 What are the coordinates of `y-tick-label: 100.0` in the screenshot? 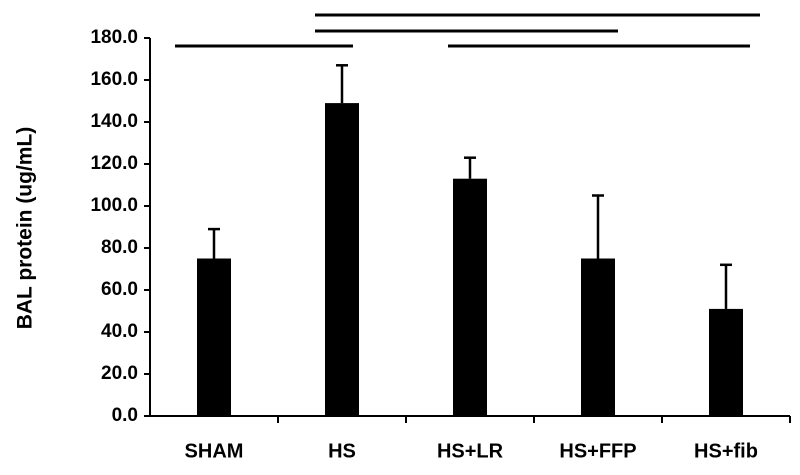 It's located at (114, 205).